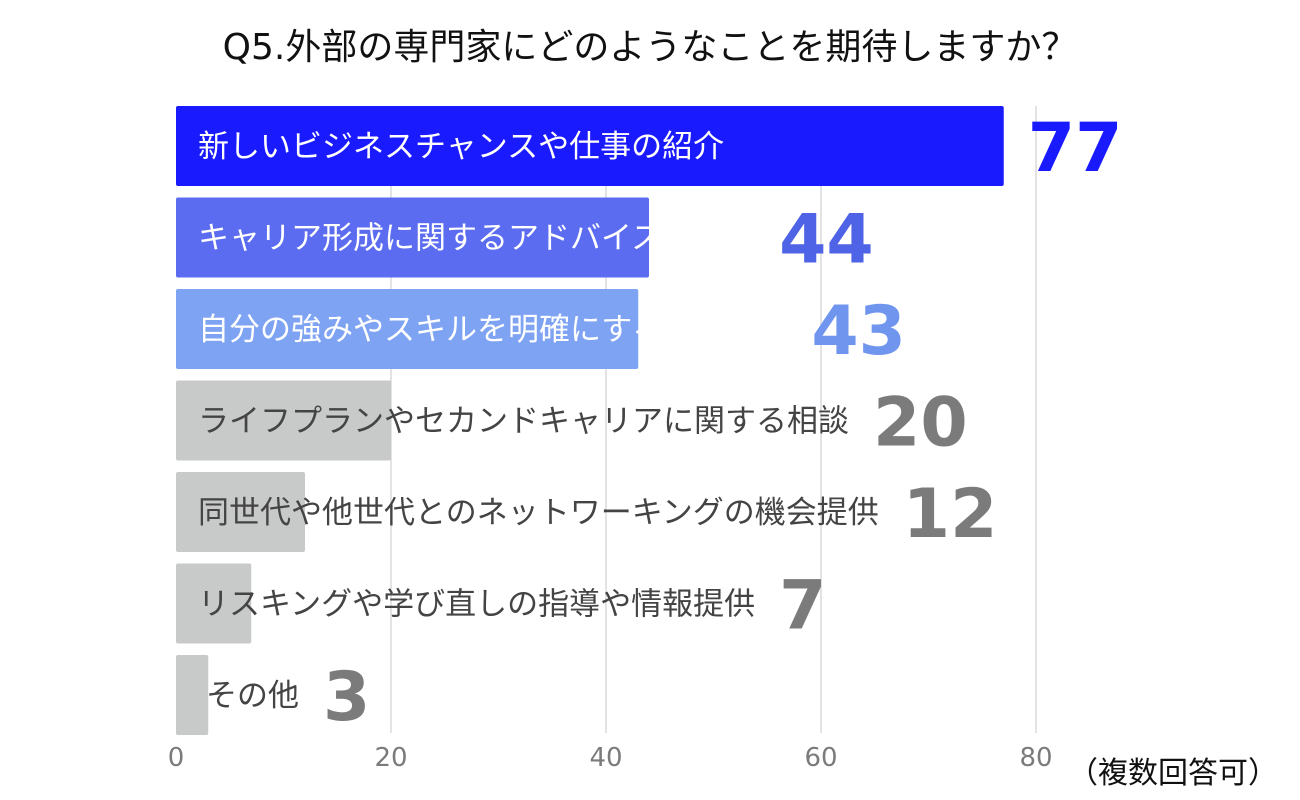  I want to click on x-tick-label: 60, so click(820, 758).